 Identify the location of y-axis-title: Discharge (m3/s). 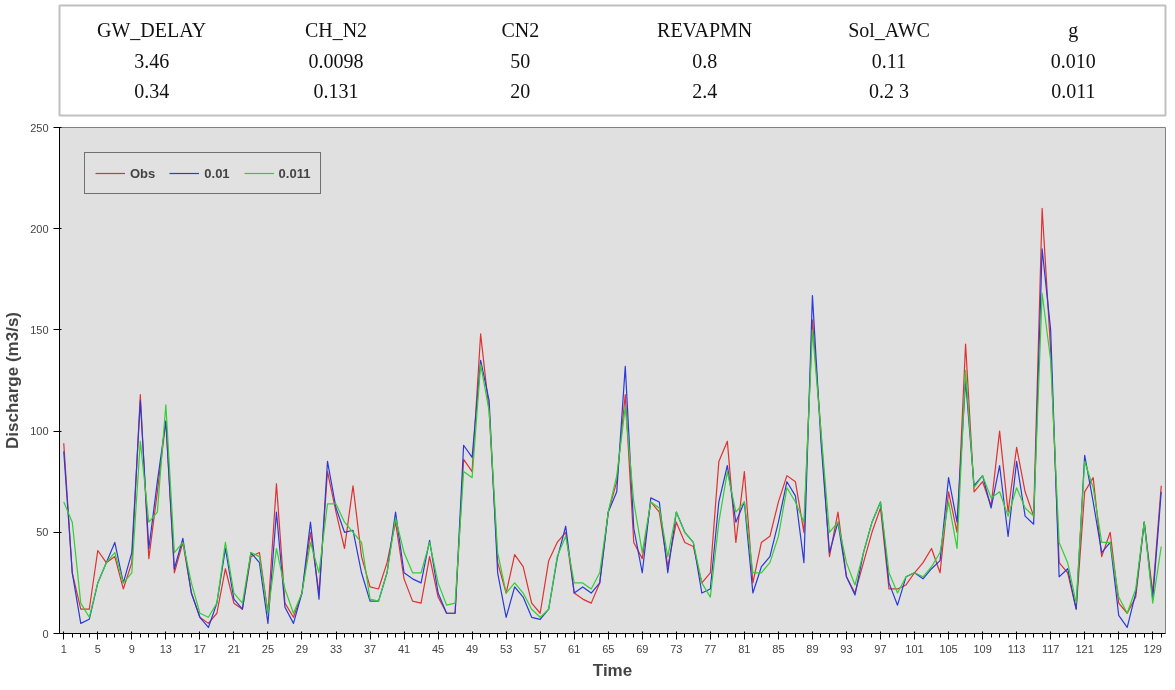
(13, 380).